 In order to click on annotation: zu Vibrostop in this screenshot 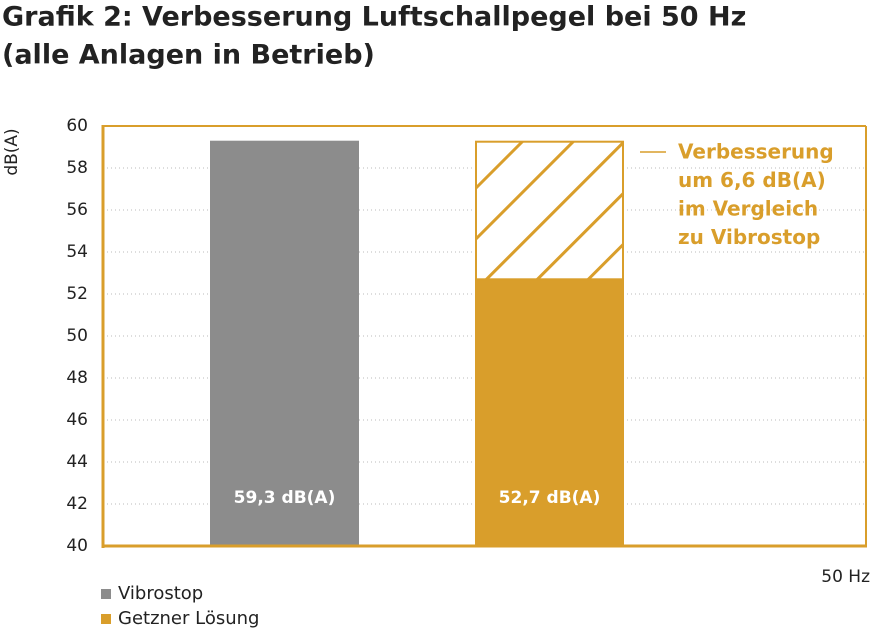, I will do `click(749, 237)`.